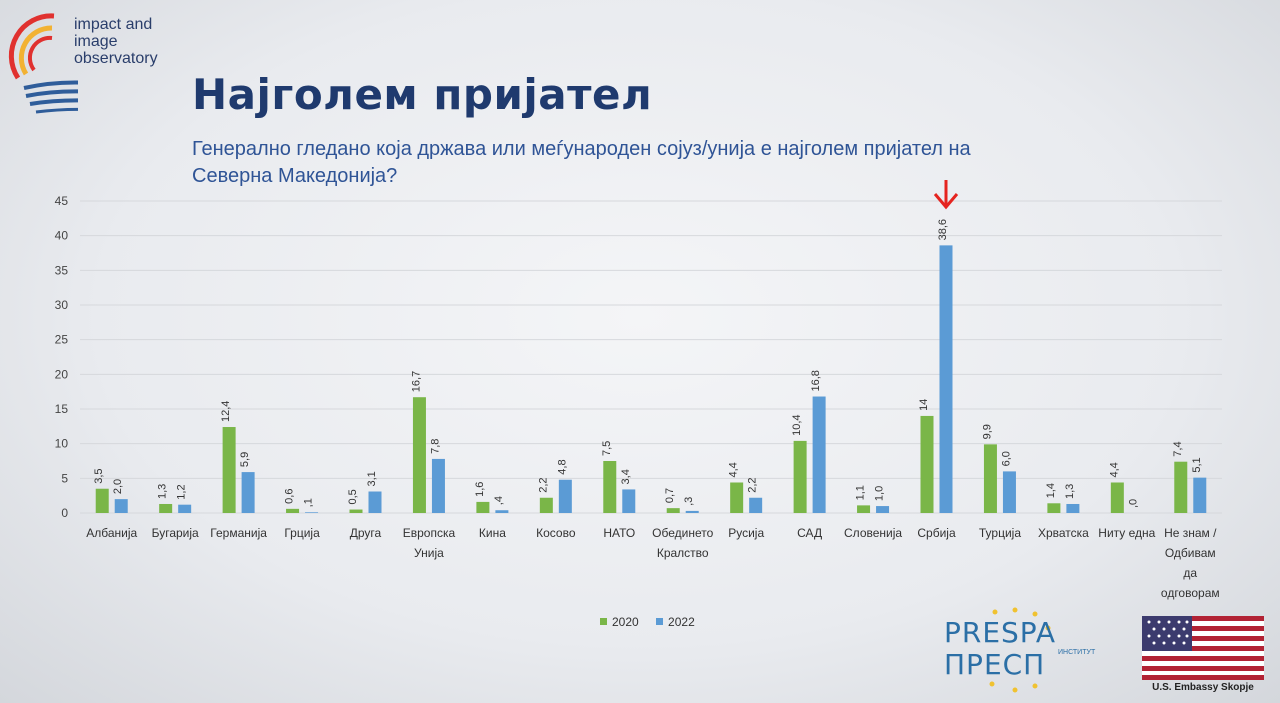 This screenshot has width=1280, height=703. I want to click on legend-item-2020: 2020, so click(619, 622).